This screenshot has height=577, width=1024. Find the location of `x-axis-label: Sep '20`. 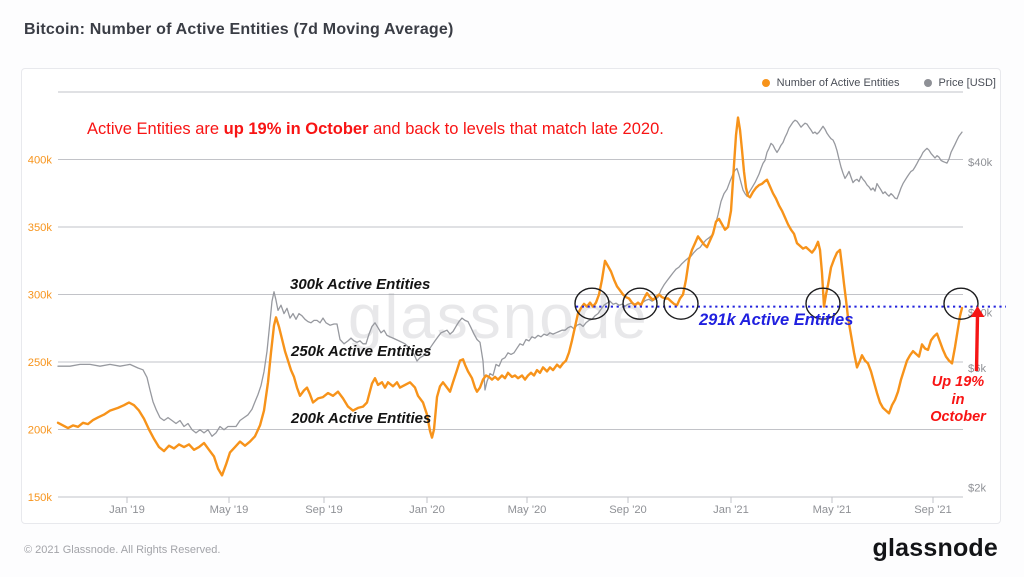

x-axis-label: Sep '20 is located at coordinates (628, 510).